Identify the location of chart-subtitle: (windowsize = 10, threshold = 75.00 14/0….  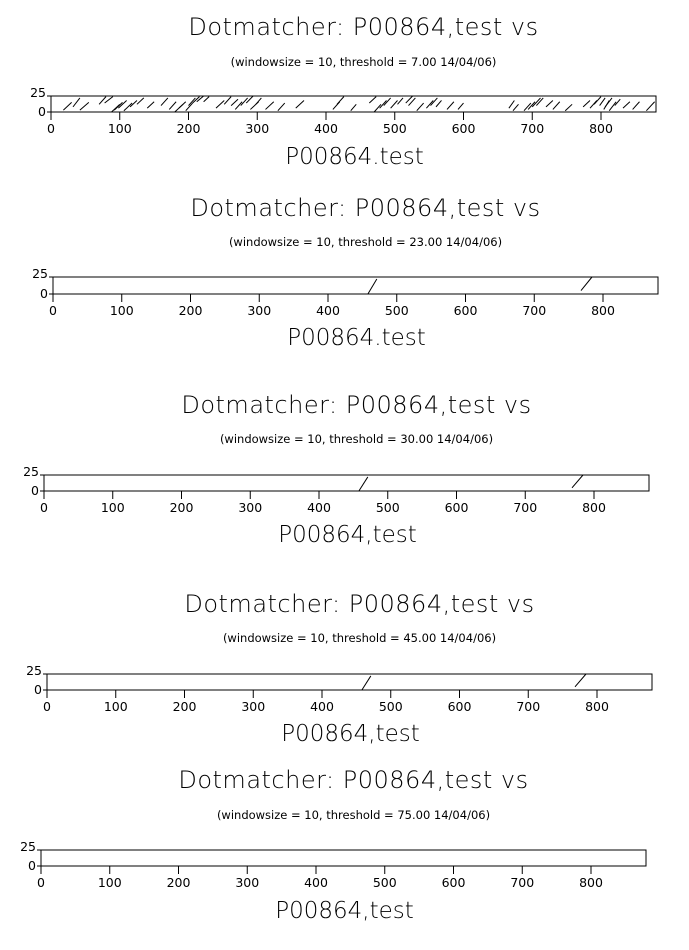
(353, 815).